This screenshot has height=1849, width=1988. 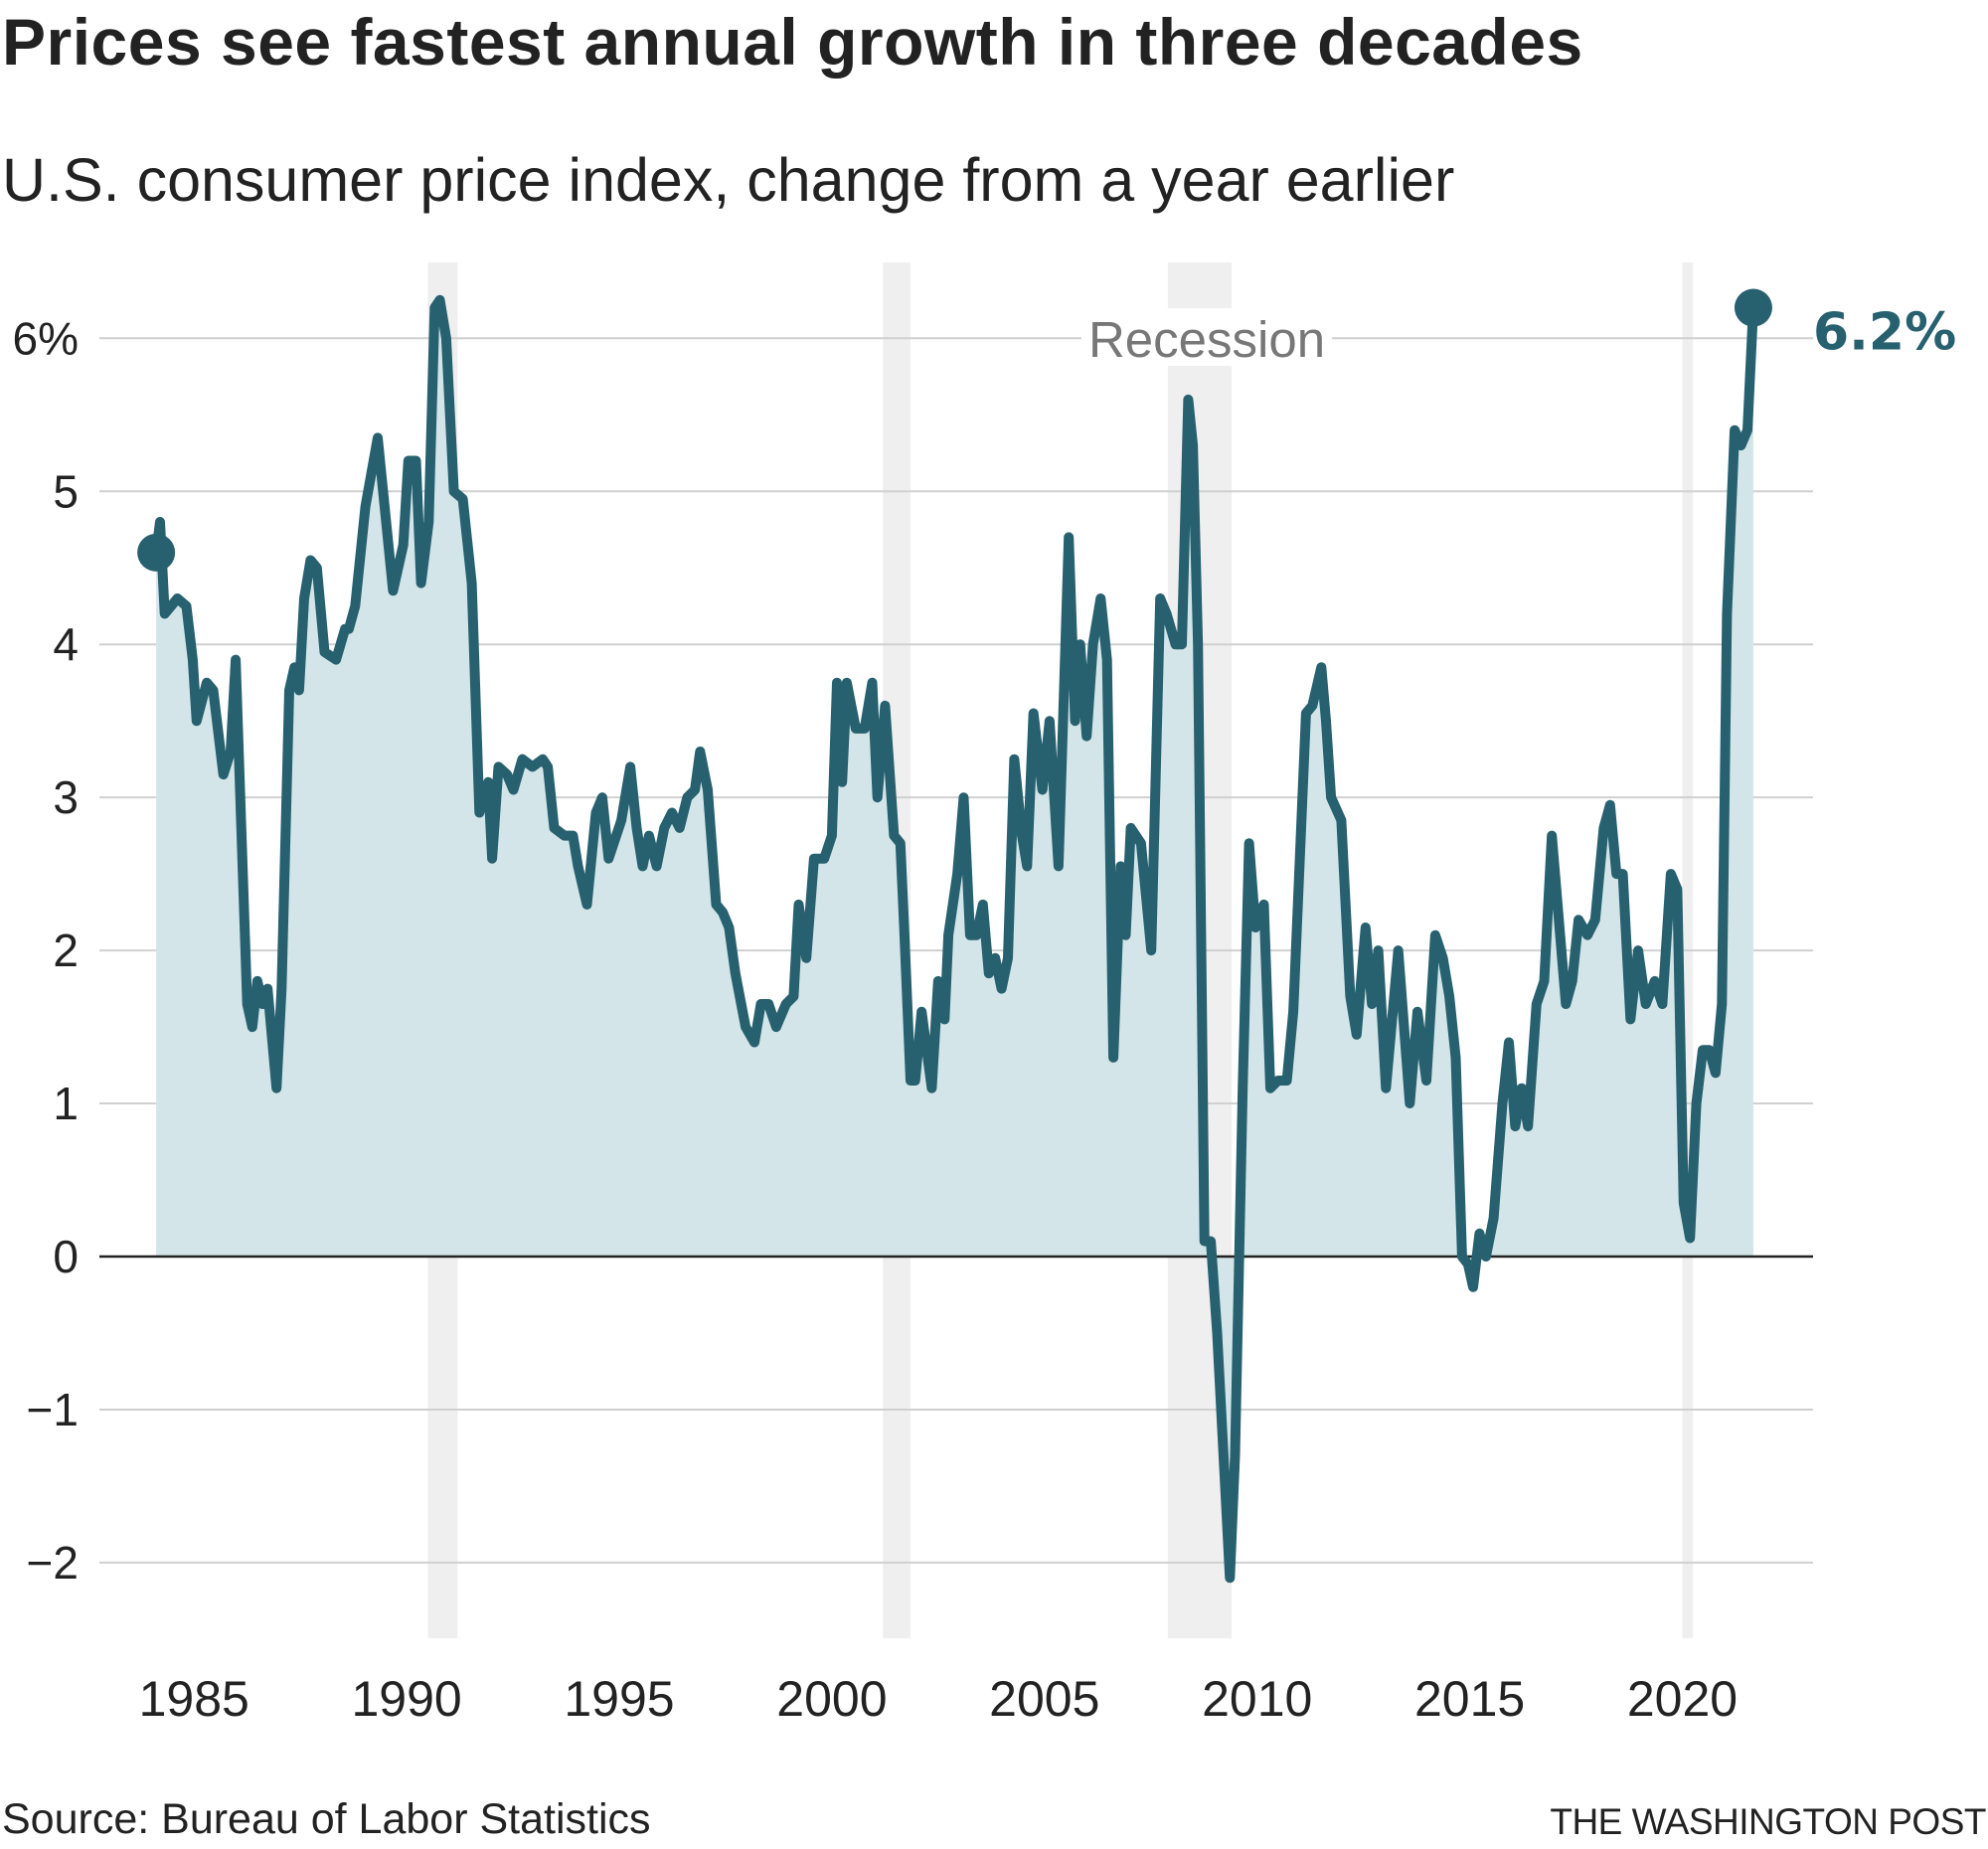 I want to click on x-tick-label: 2000, so click(x=831, y=1699).